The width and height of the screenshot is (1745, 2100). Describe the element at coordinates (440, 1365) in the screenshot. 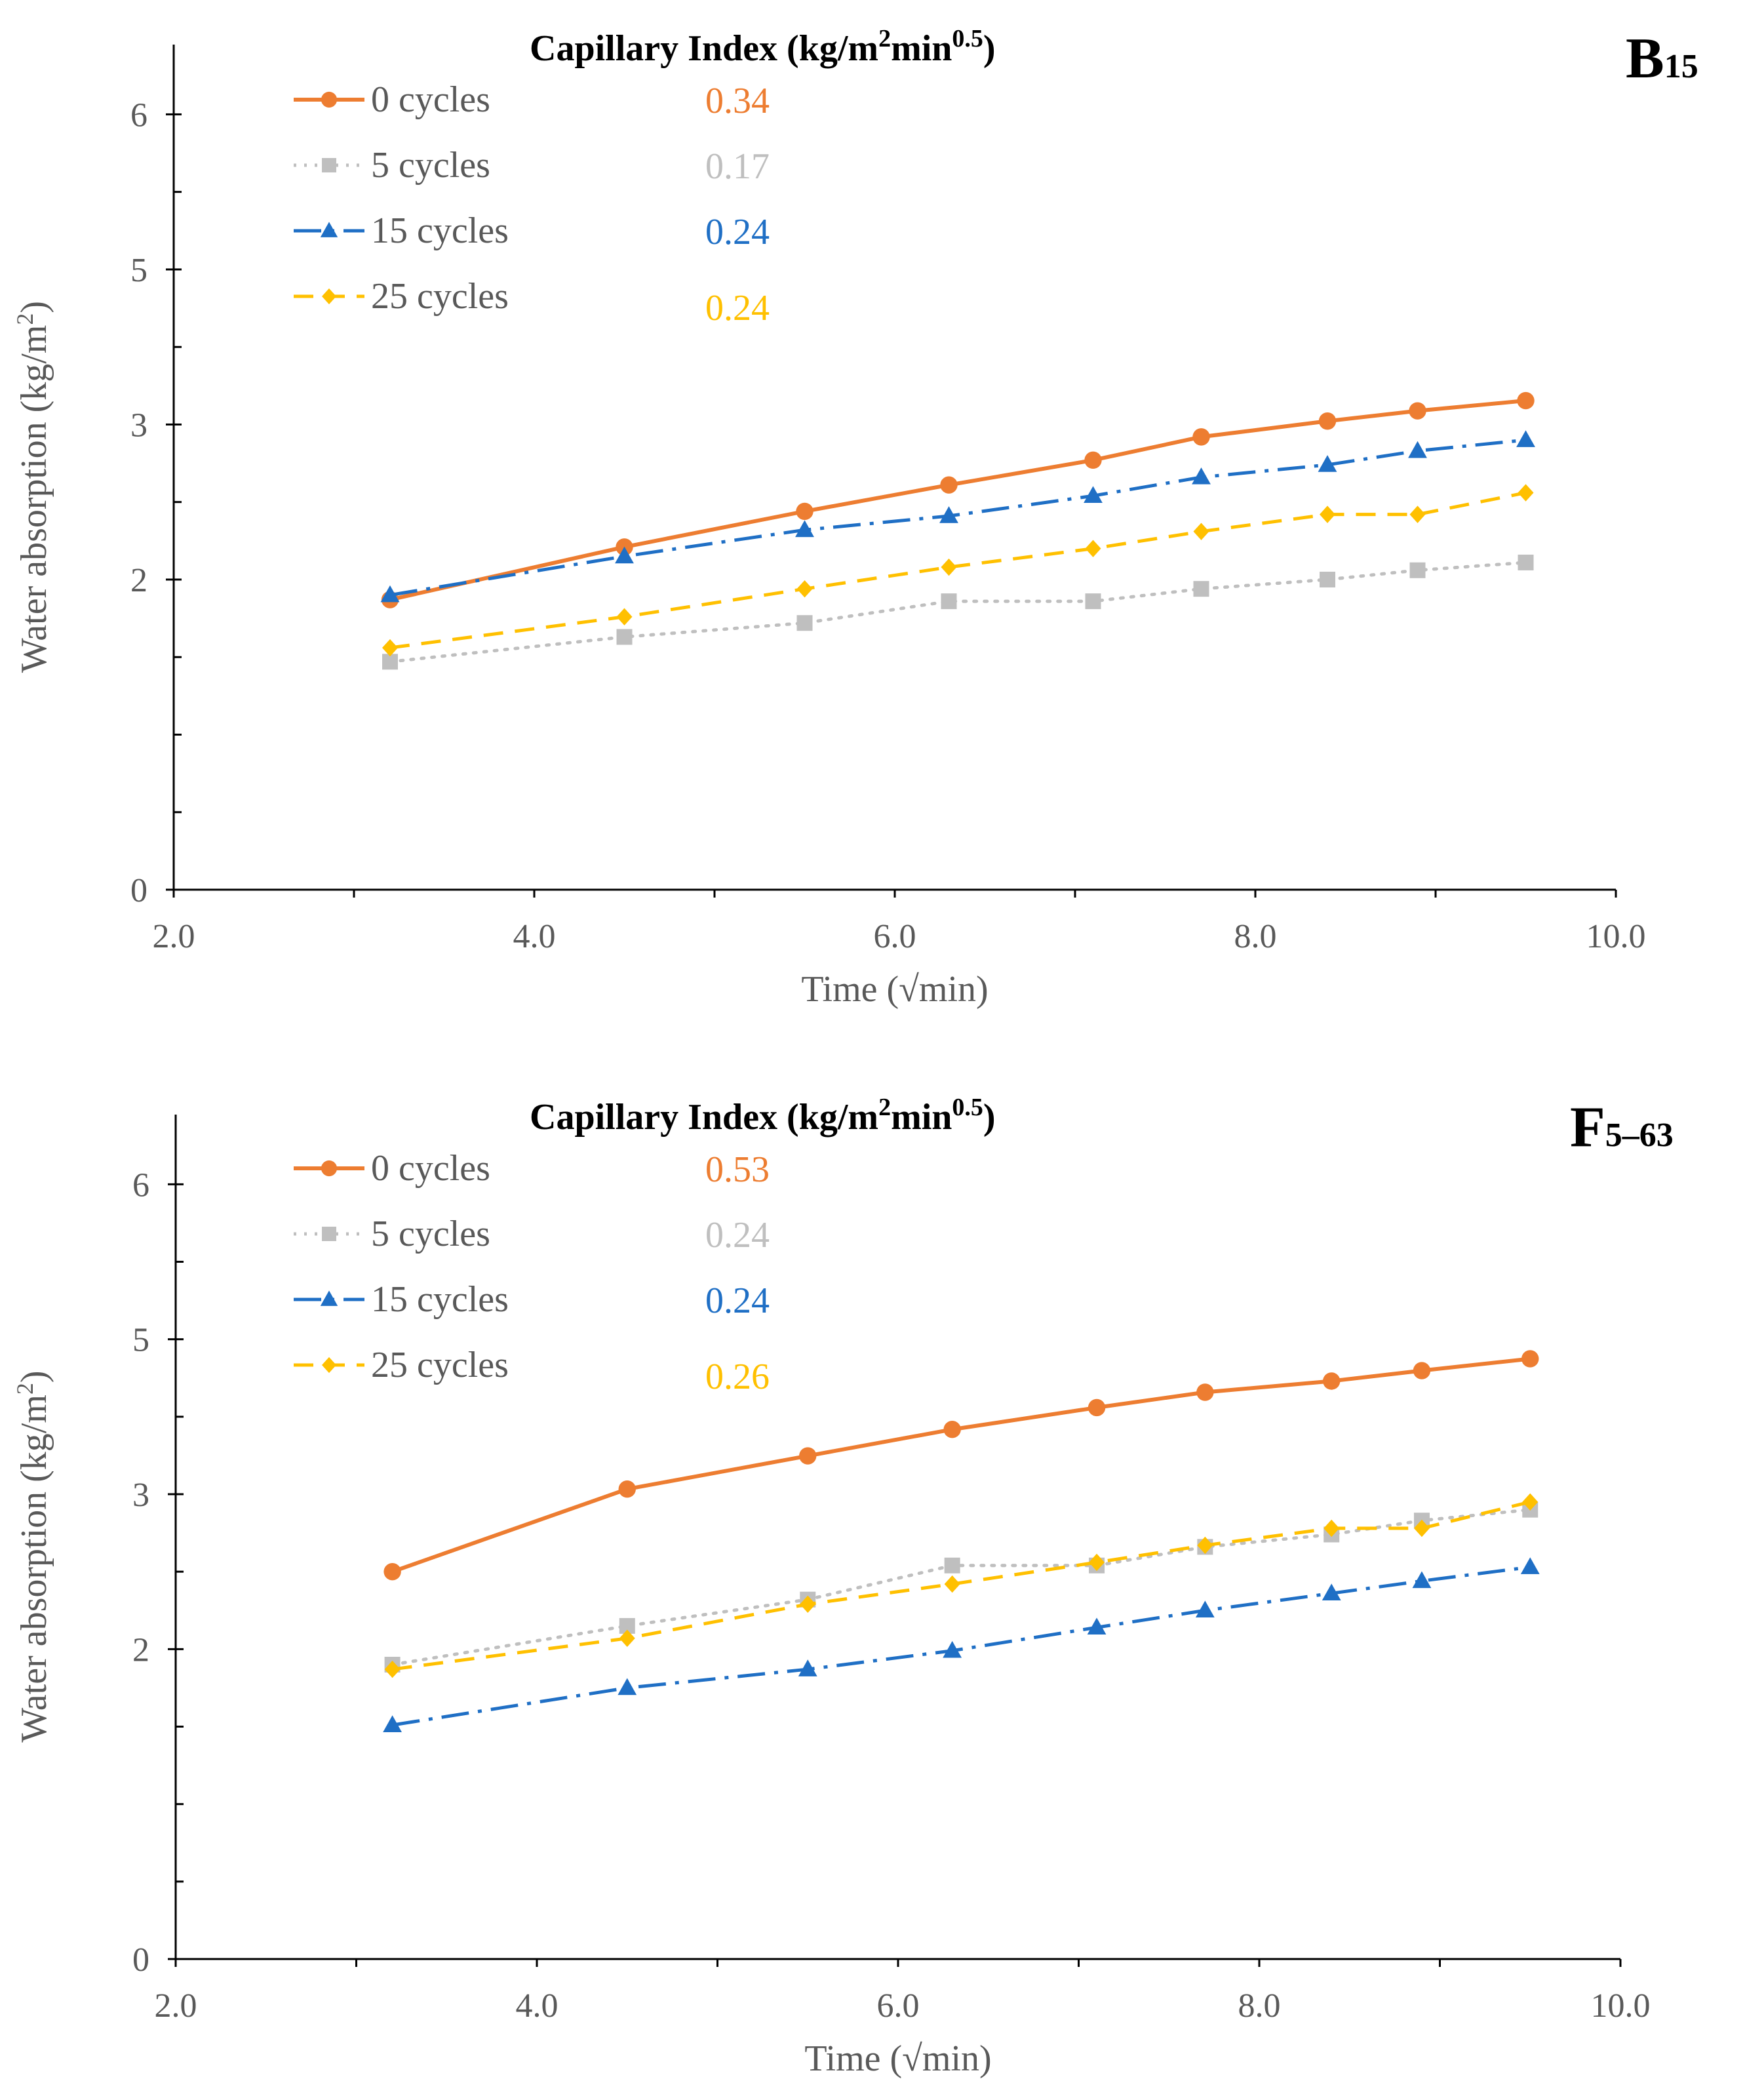

I see `legend-label: 25 cycles` at that location.